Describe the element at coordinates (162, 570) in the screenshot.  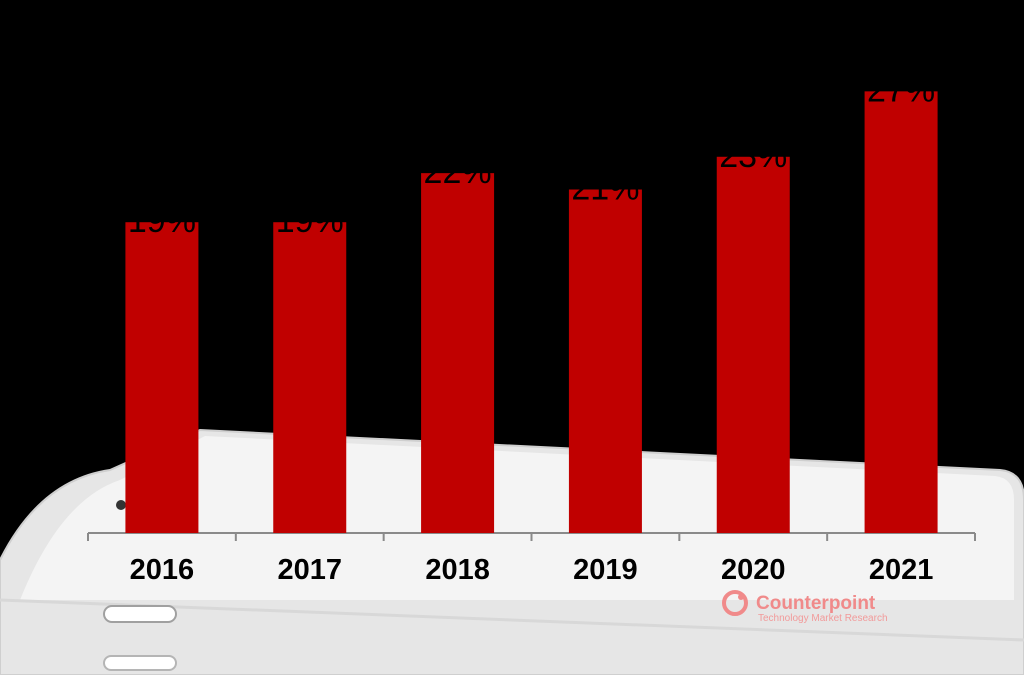
I see `tick-label-2016: 2016` at that location.